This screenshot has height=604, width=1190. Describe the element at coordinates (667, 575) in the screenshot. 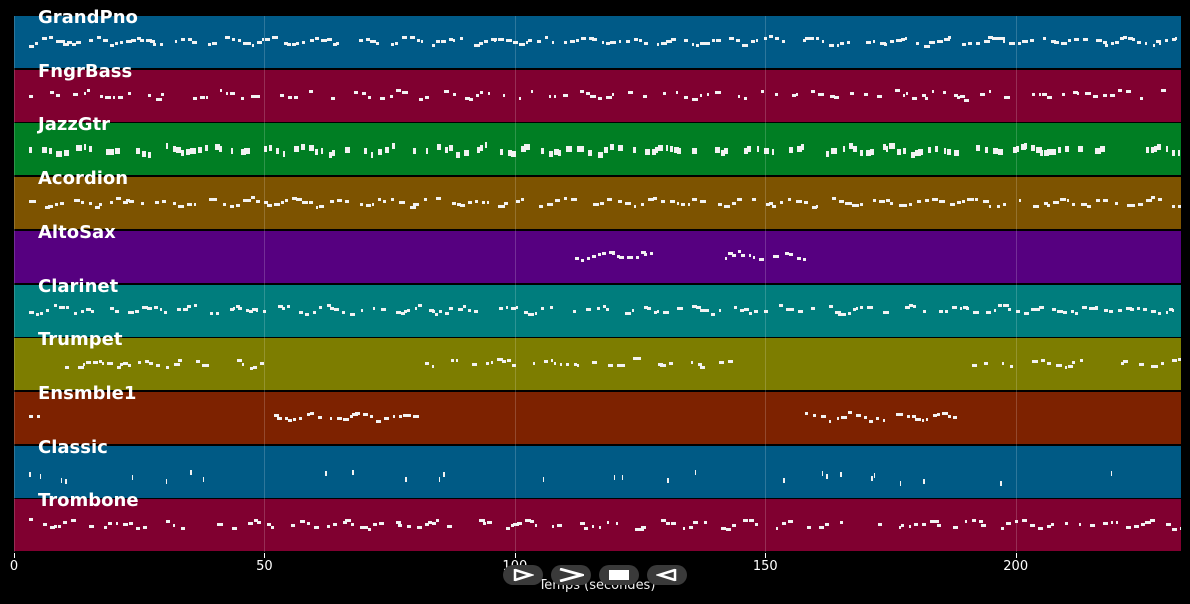

I see `rewind-button` at that location.